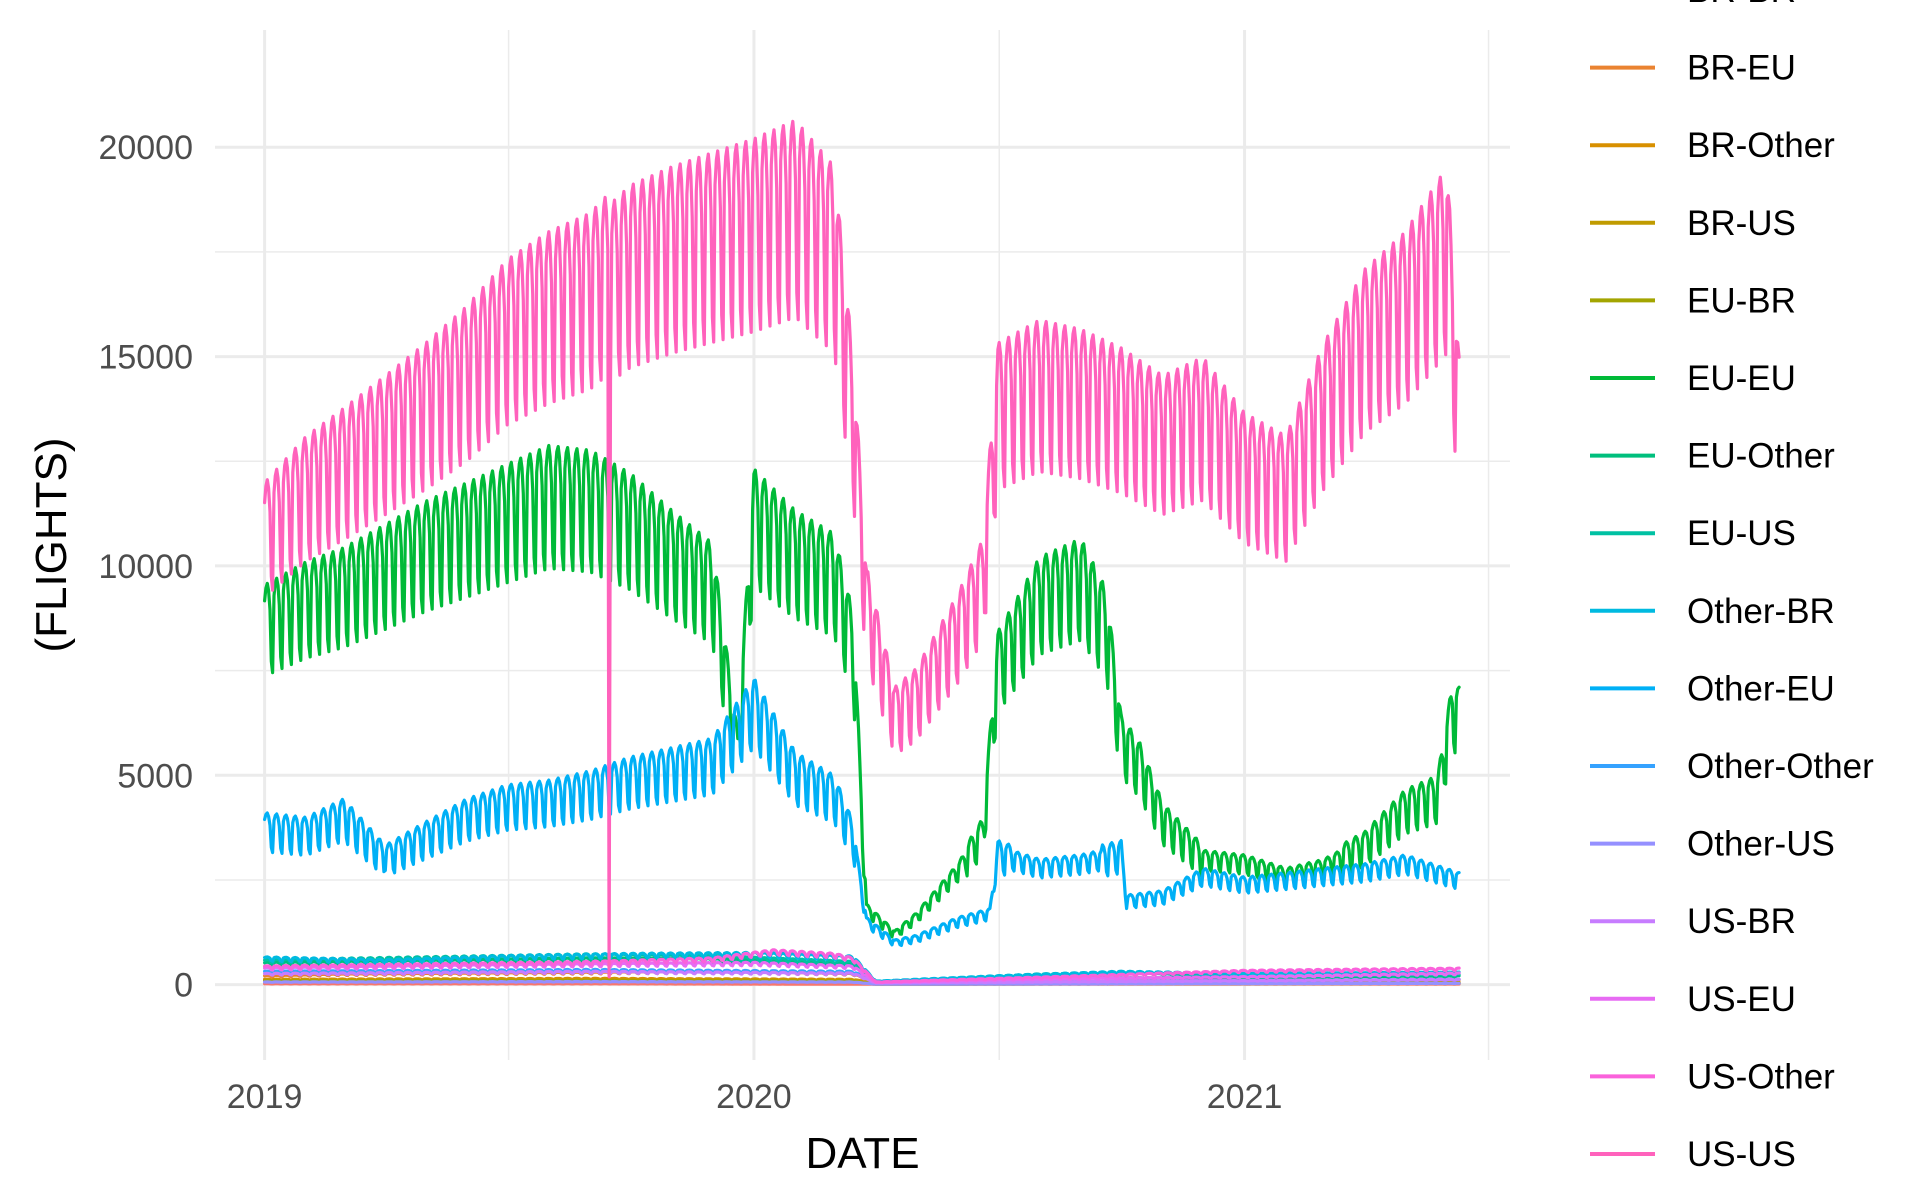 Image resolution: width=1920 pixels, height=1191 pixels. What do you see at coordinates (1761, 844) in the screenshot?
I see `legend-label-other-us: Other-US` at bounding box center [1761, 844].